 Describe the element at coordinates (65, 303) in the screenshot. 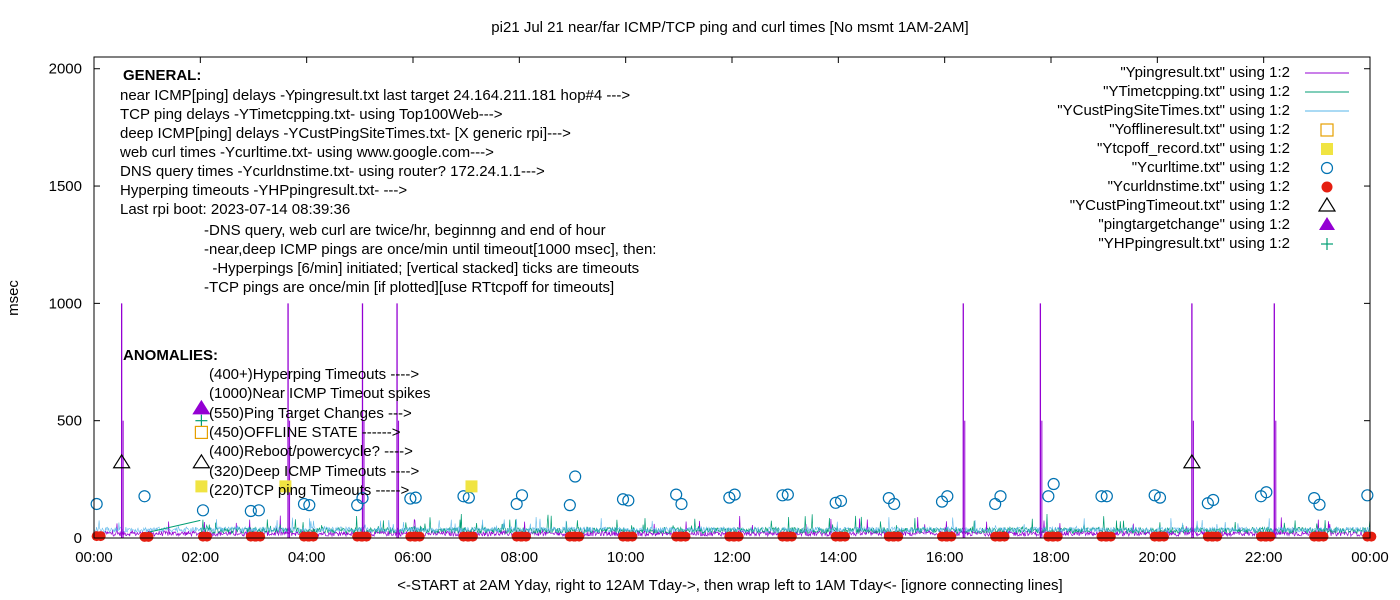

I see `y-tick-label: 1000` at that location.